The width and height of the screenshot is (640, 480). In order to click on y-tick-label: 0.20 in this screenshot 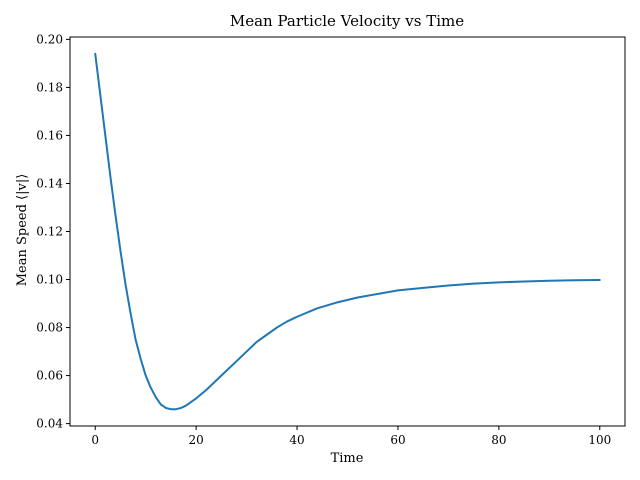, I will do `click(49, 39)`.